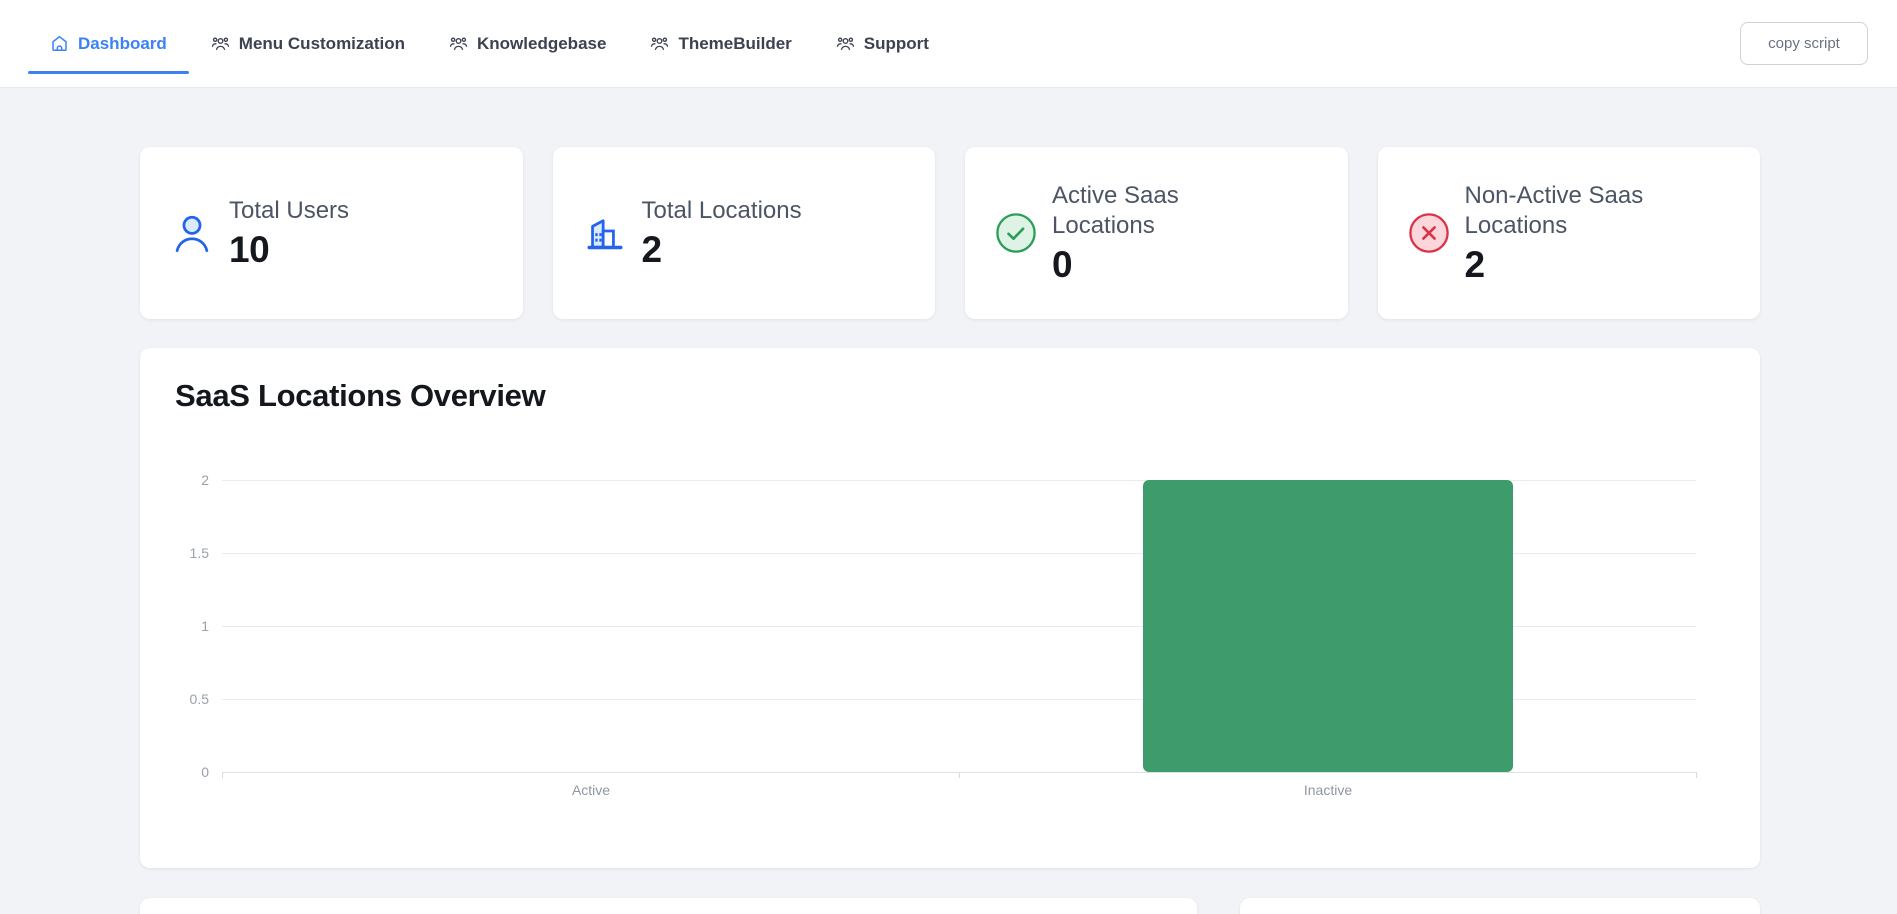  Describe the element at coordinates (205, 772) in the screenshot. I see `y-axis-label: 0` at that location.